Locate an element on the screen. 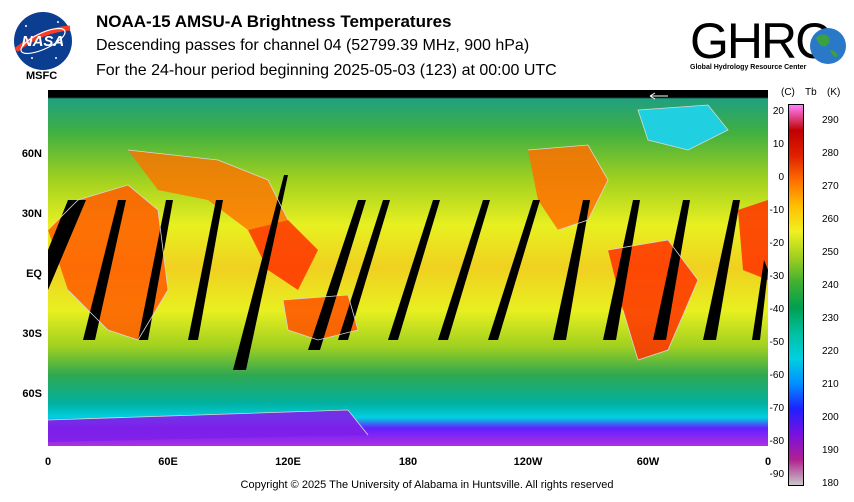  colorbar is located at coordinates (796, 295).